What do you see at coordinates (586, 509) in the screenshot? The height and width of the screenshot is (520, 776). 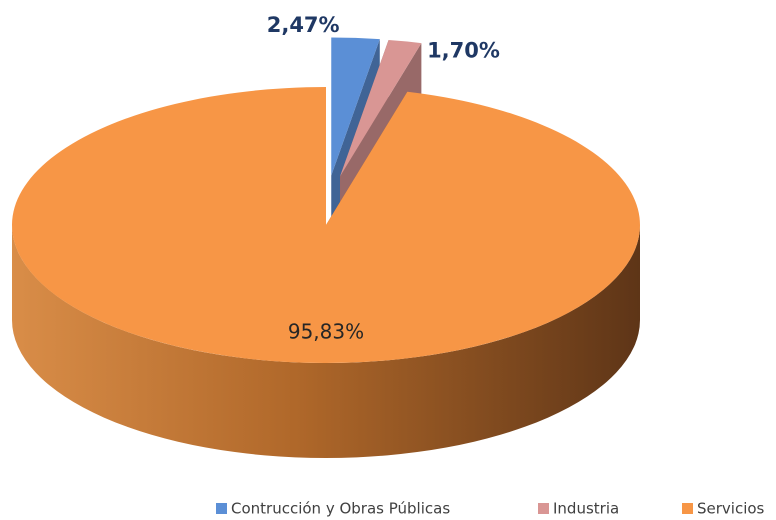 I see `legend-label: Industria` at bounding box center [586, 509].